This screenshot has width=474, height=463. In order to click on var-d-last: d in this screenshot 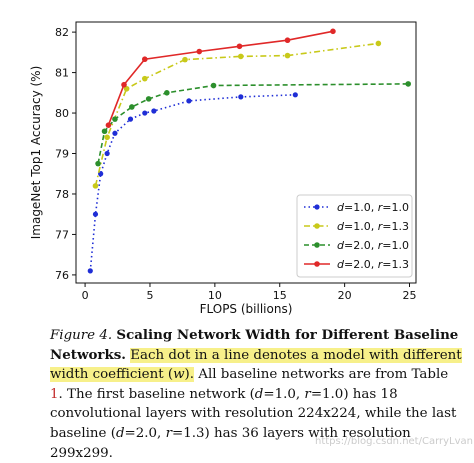, I will do `click(120, 433)`.